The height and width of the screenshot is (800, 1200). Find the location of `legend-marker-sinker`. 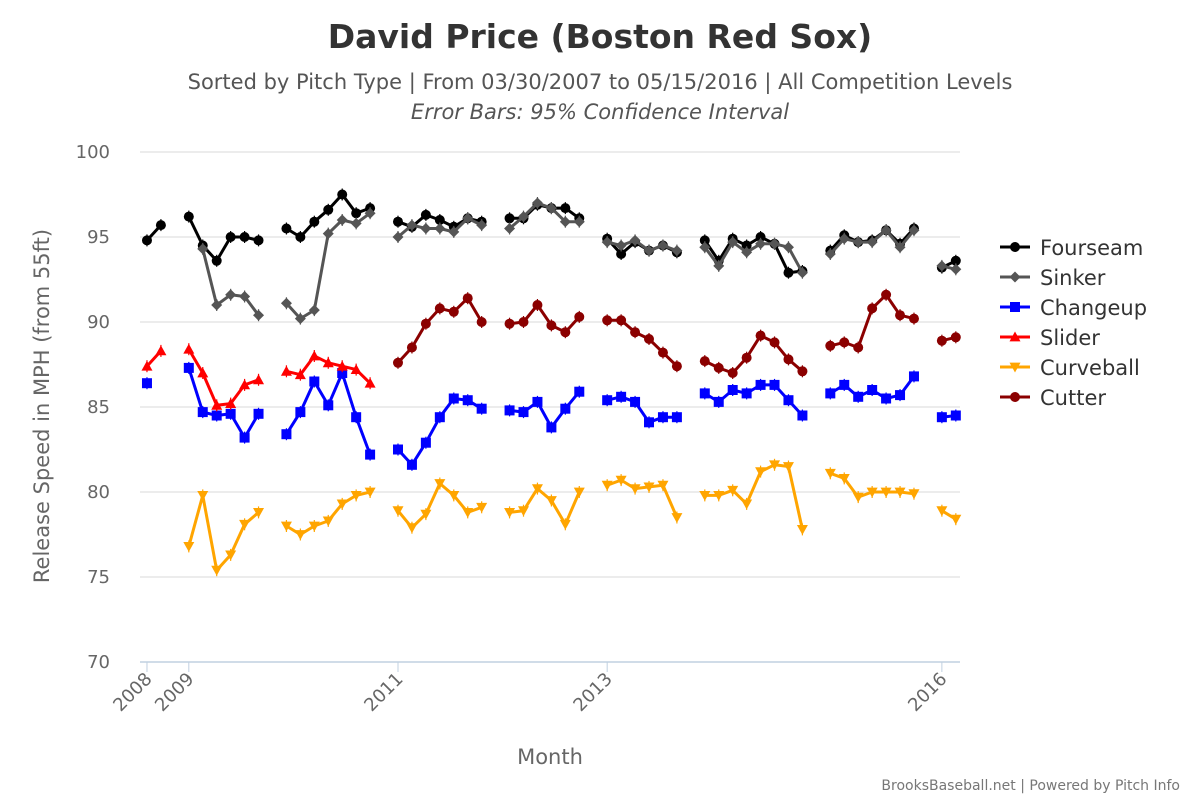

legend-marker-sinker is located at coordinates (1015, 277).